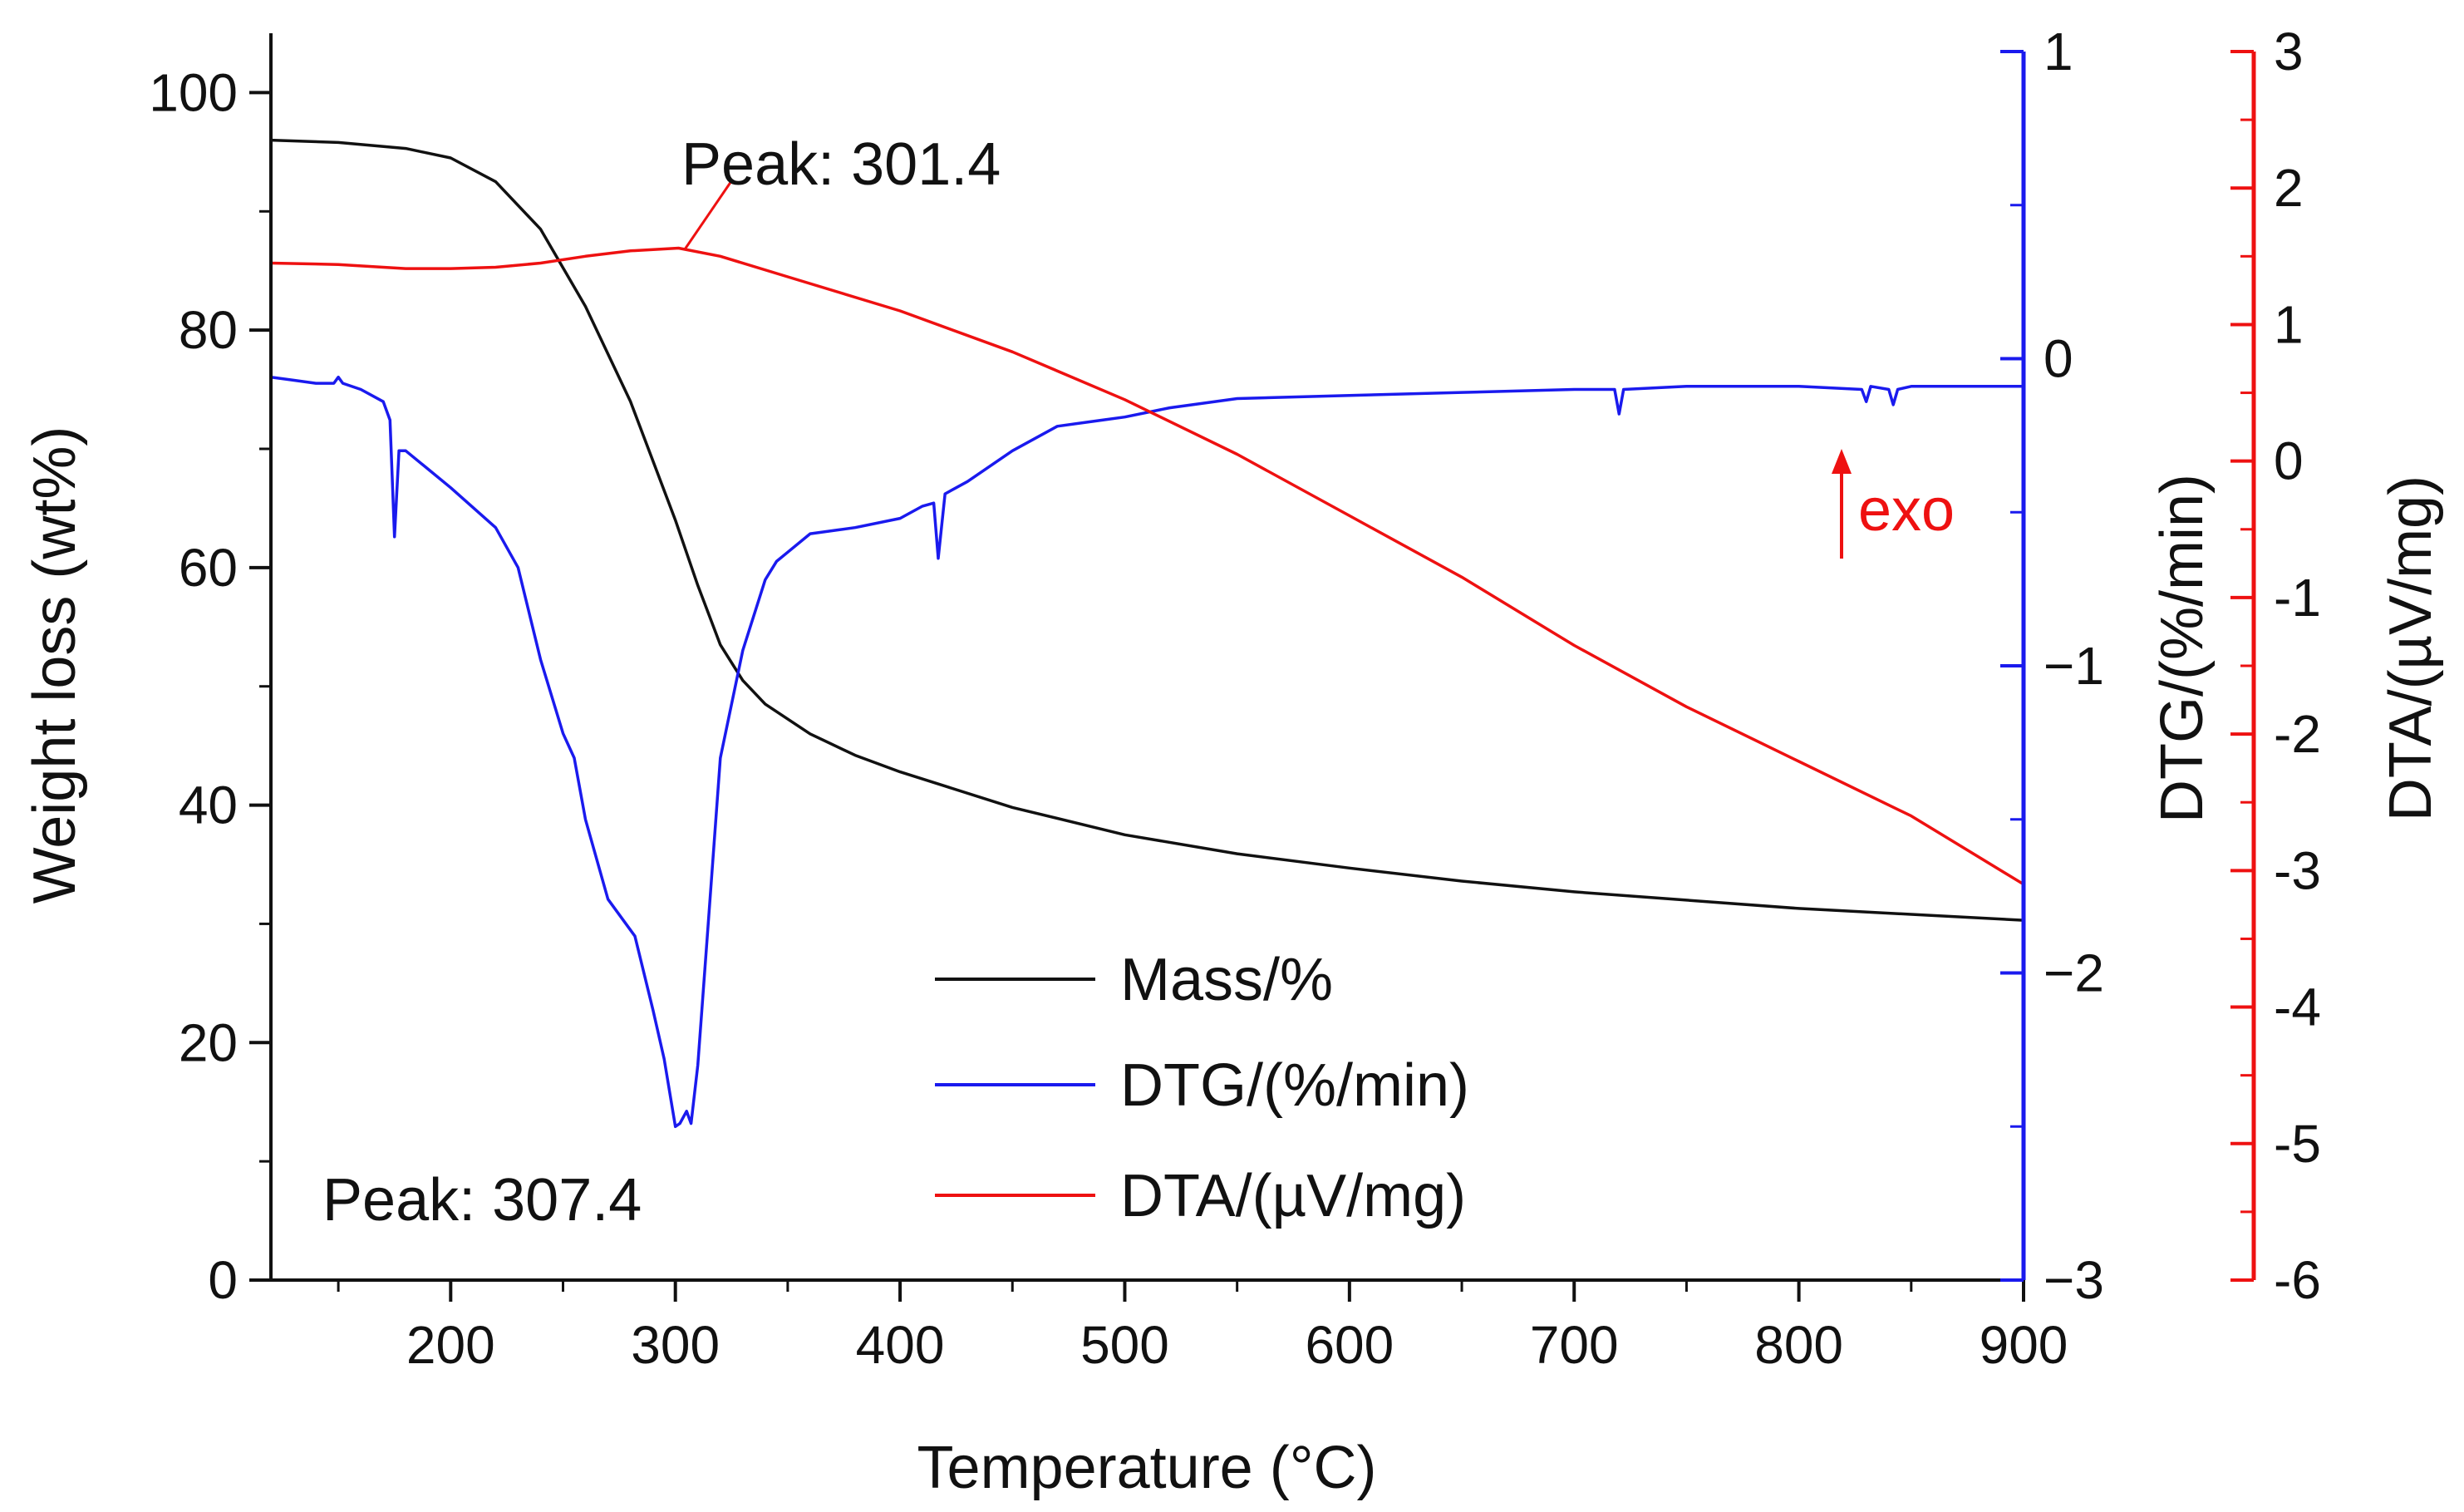 The width and height of the screenshot is (2464, 1512). Describe the element at coordinates (2182, 649) in the screenshot. I see `dtg-axis-title: DTG/(%/min)` at that location.